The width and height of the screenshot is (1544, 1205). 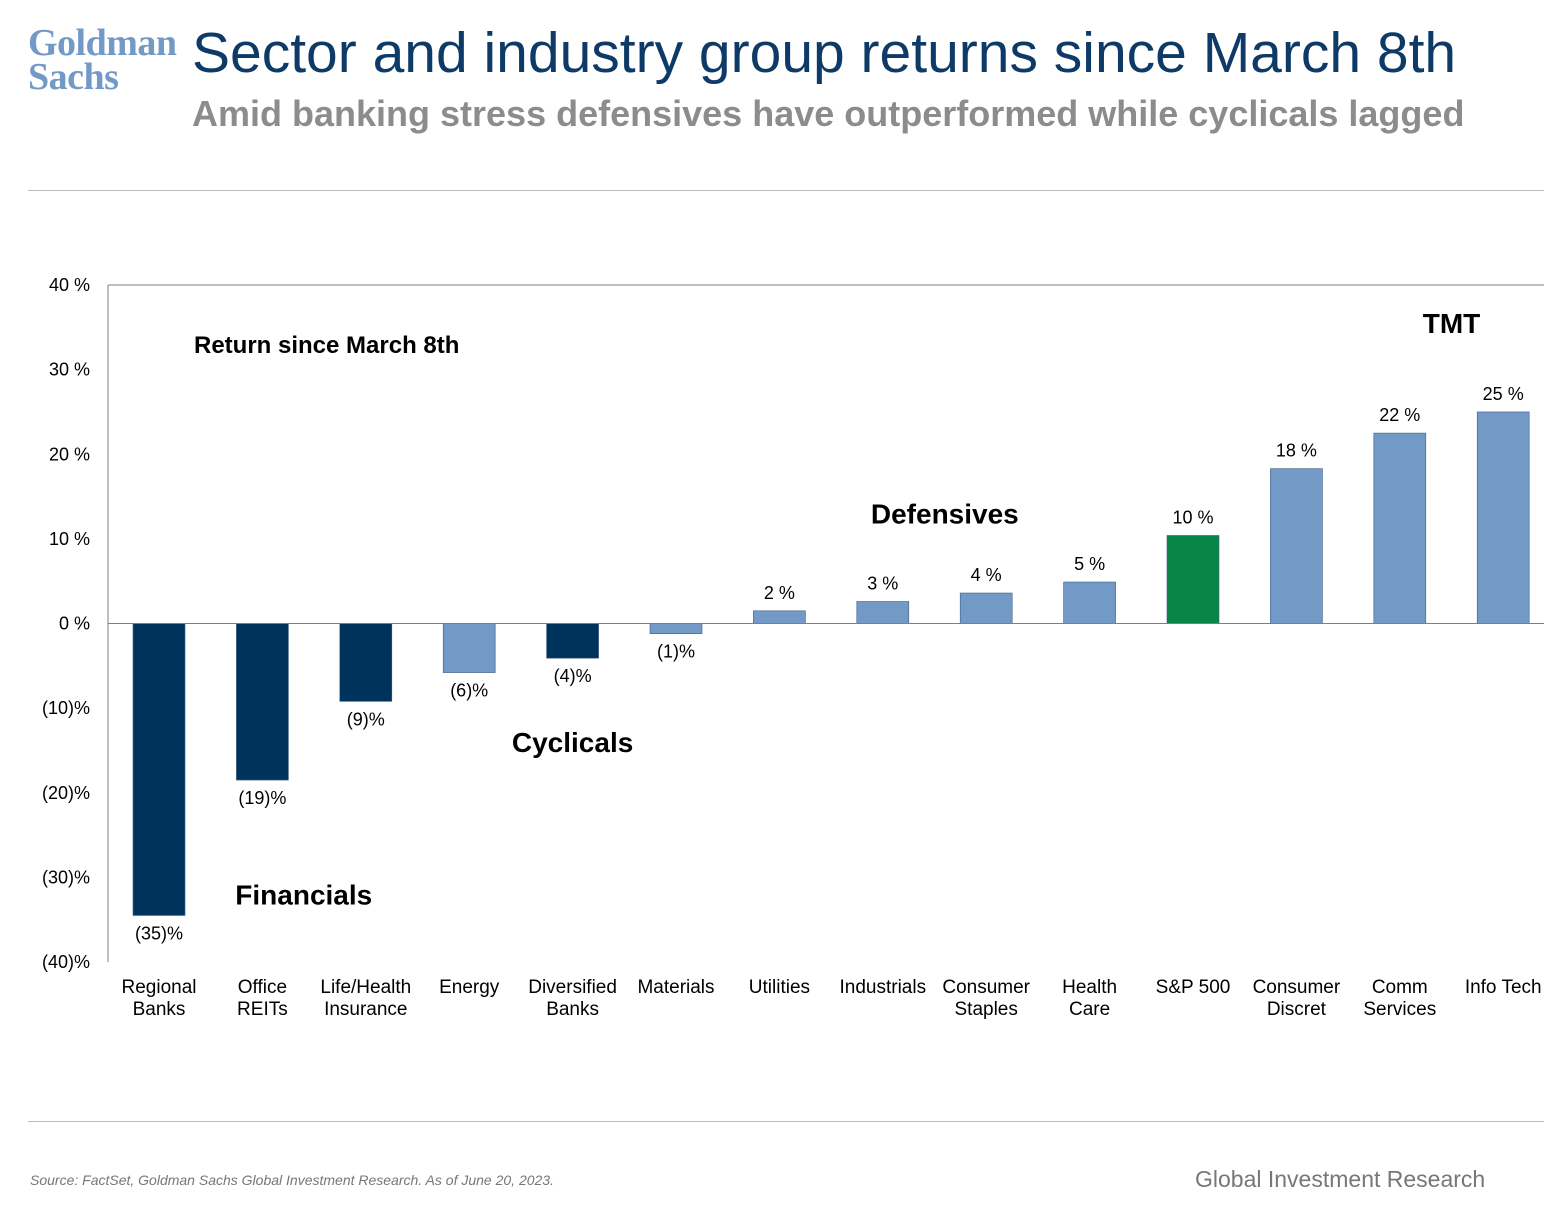 What do you see at coordinates (326, 345) in the screenshot?
I see `chart-inner-title: Return since March 8th` at bounding box center [326, 345].